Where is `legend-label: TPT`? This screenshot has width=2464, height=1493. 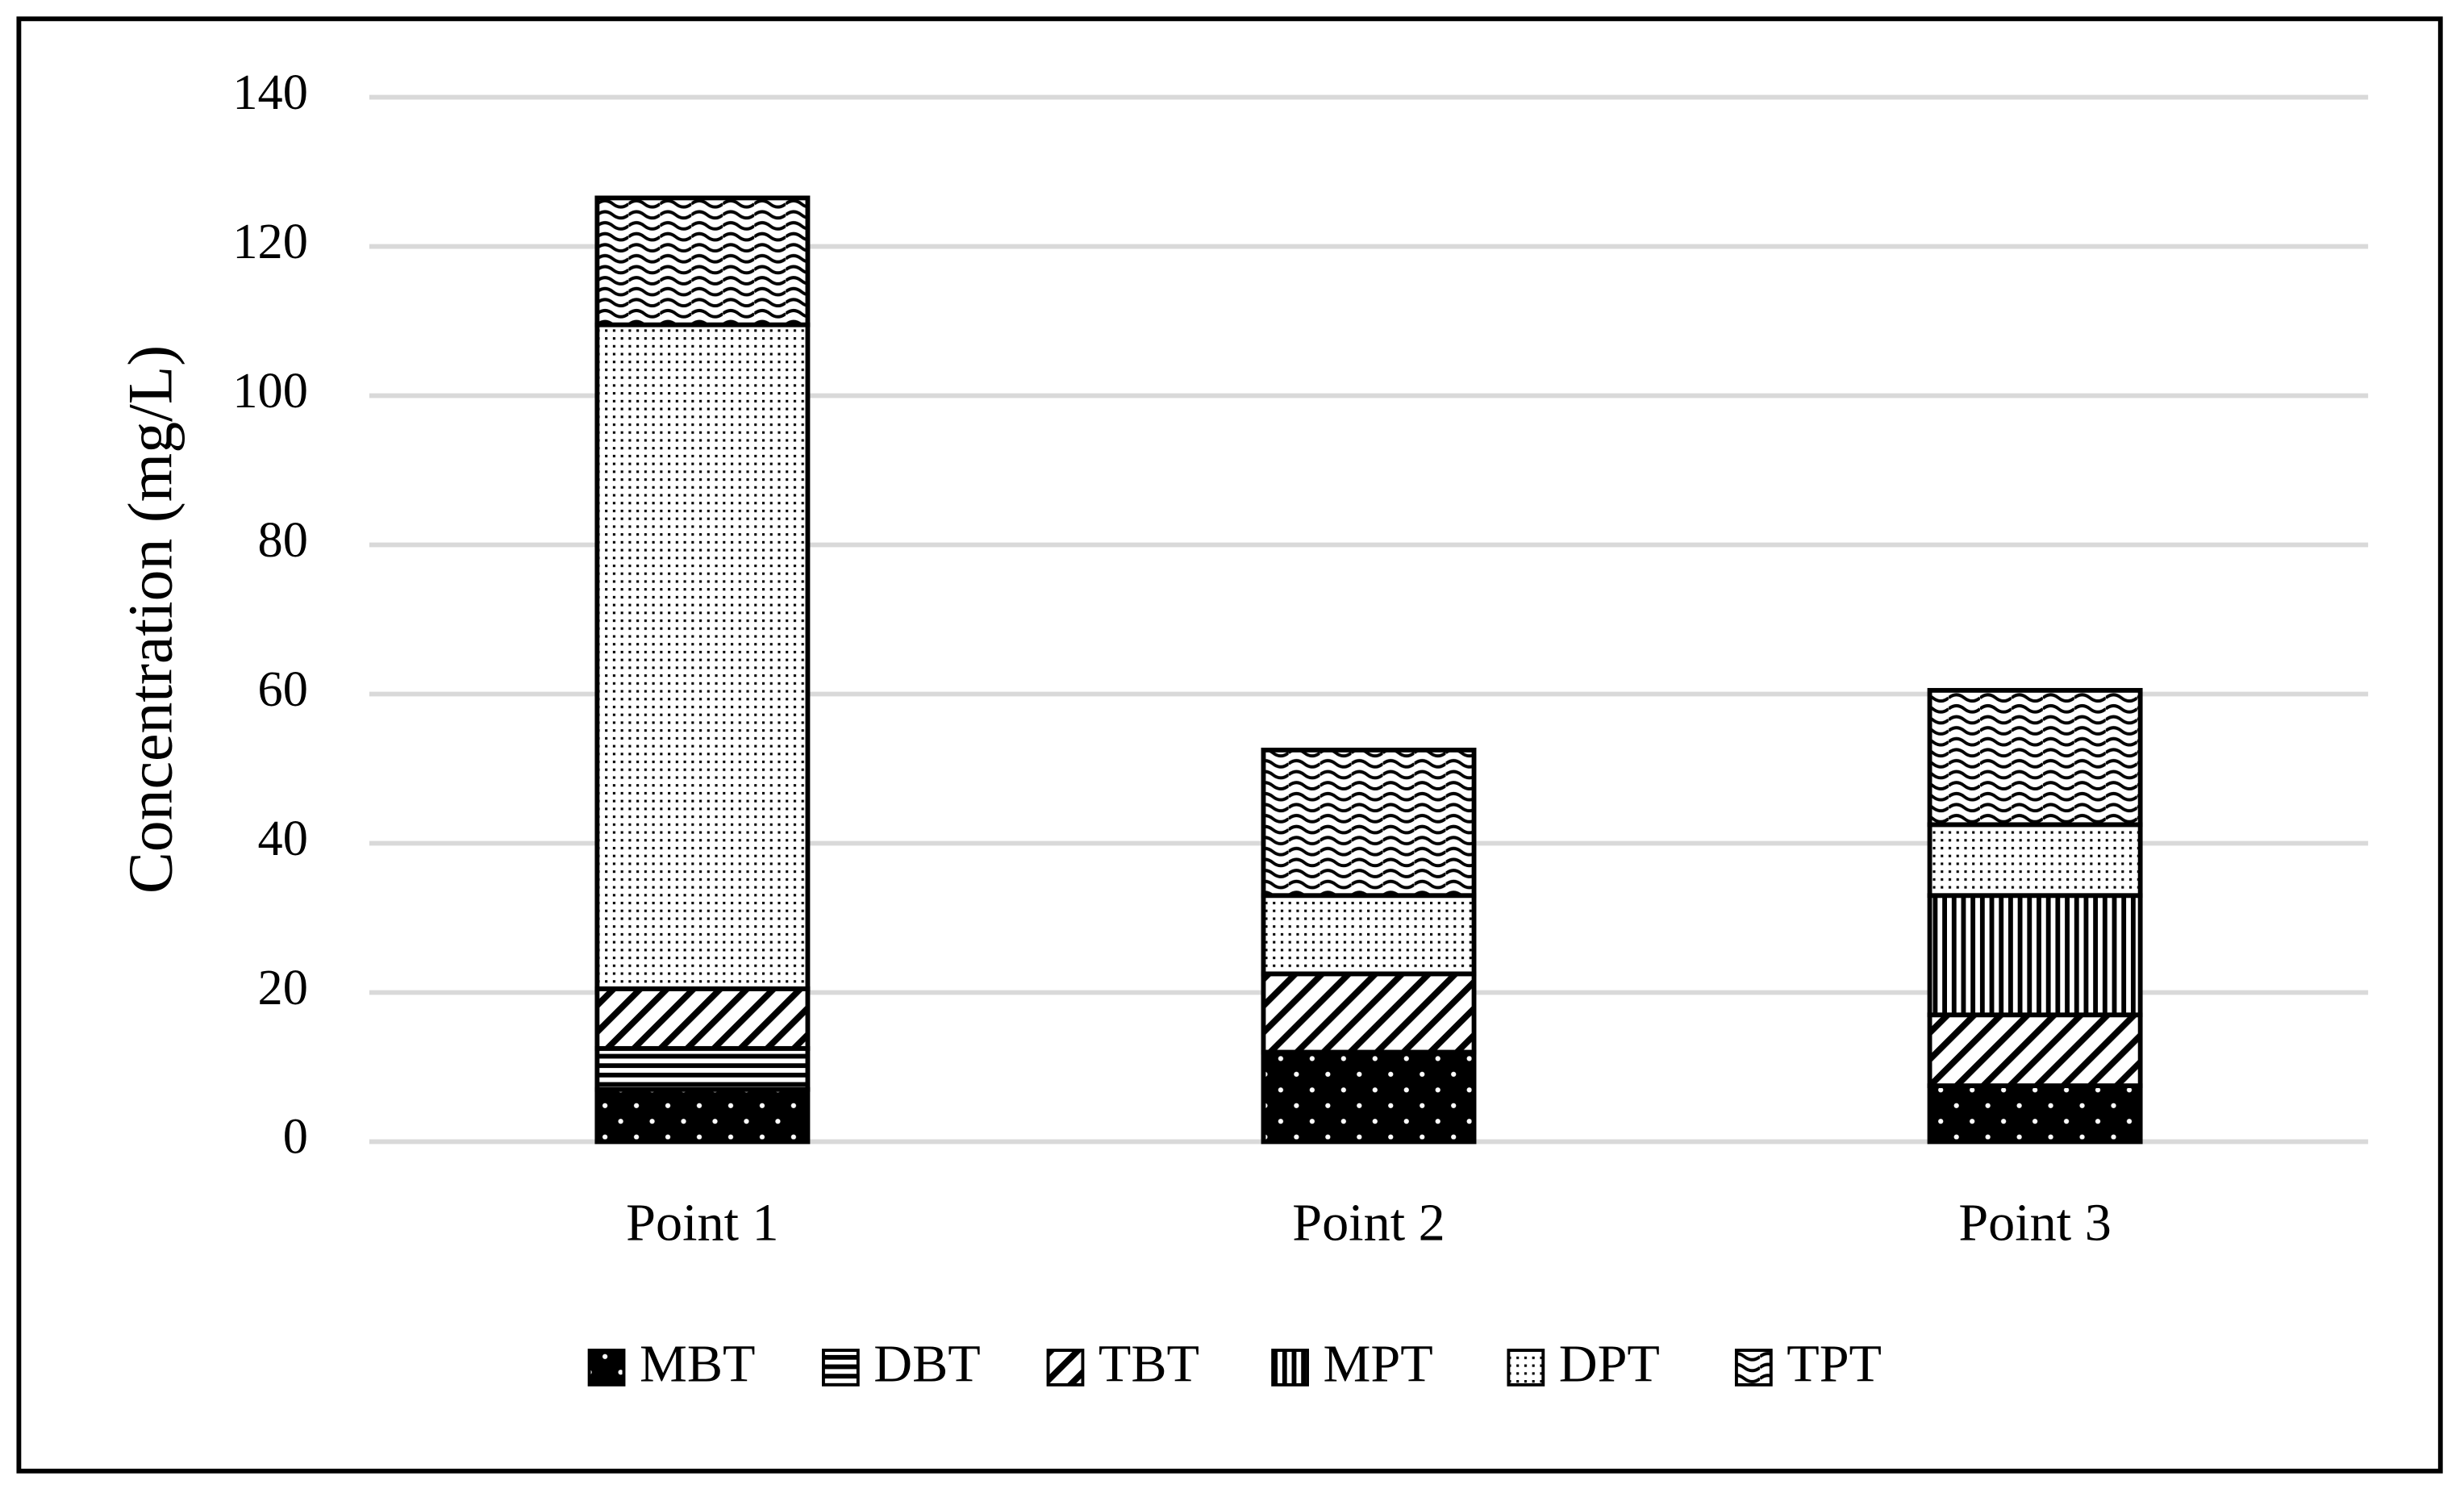
legend-label: TPT is located at coordinates (1834, 1364).